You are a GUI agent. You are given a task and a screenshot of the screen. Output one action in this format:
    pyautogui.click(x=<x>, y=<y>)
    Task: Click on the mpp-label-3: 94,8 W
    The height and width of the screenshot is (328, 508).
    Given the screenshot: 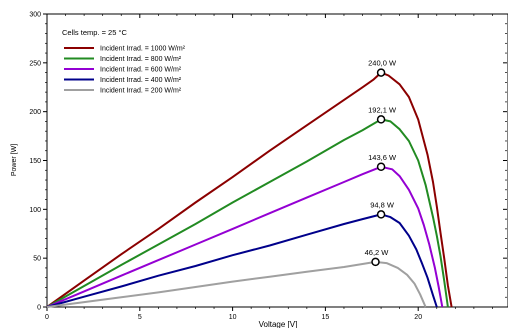 What is the action you would take?
    pyautogui.click(x=382, y=204)
    